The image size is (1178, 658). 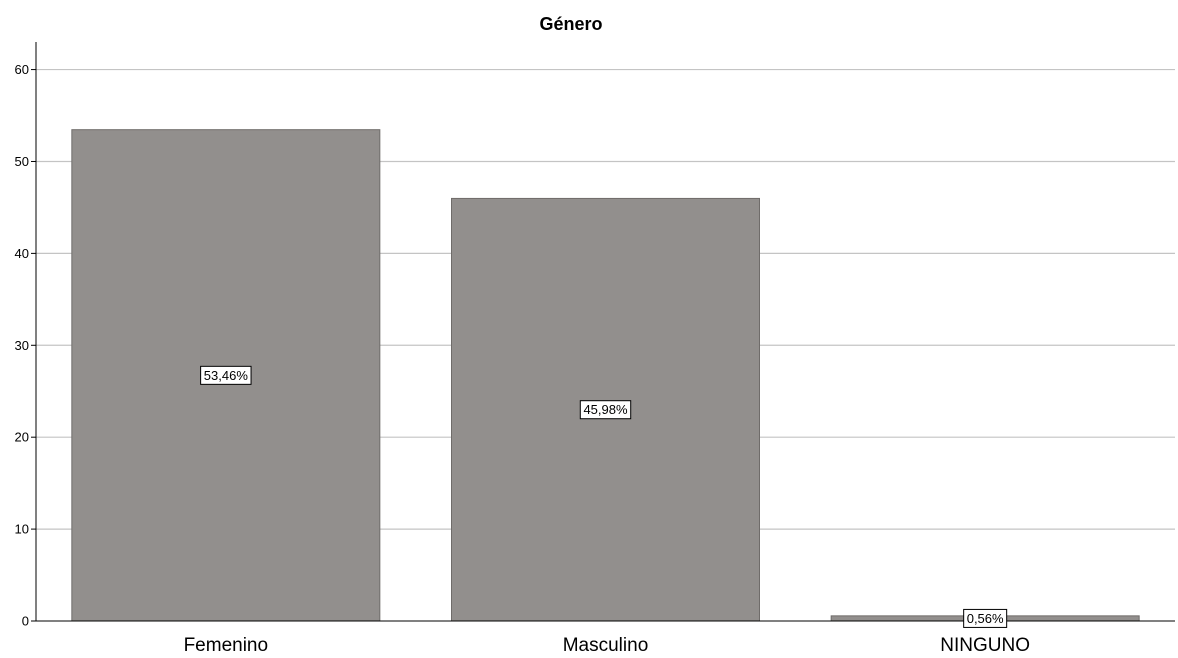 I want to click on data-label-text: 45,98%, so click(x=605, y=409).